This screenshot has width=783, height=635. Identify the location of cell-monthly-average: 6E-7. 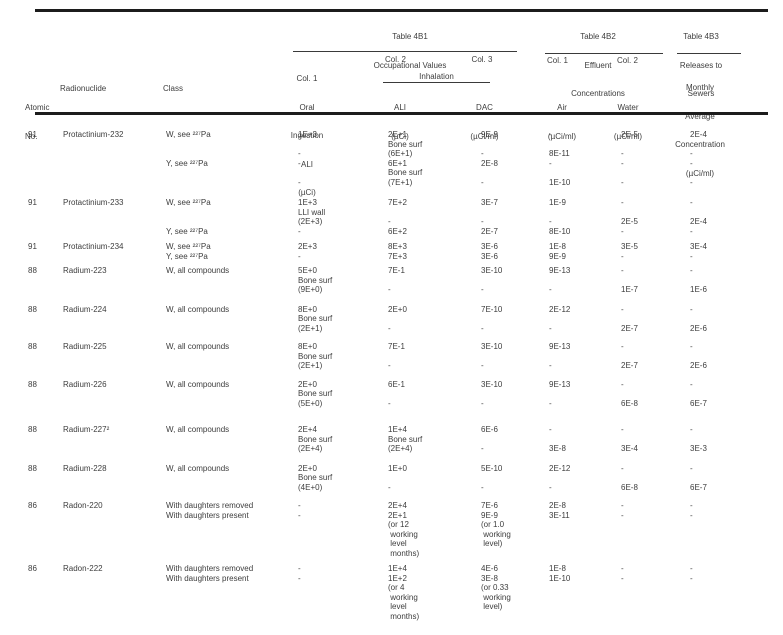
(698, 403).